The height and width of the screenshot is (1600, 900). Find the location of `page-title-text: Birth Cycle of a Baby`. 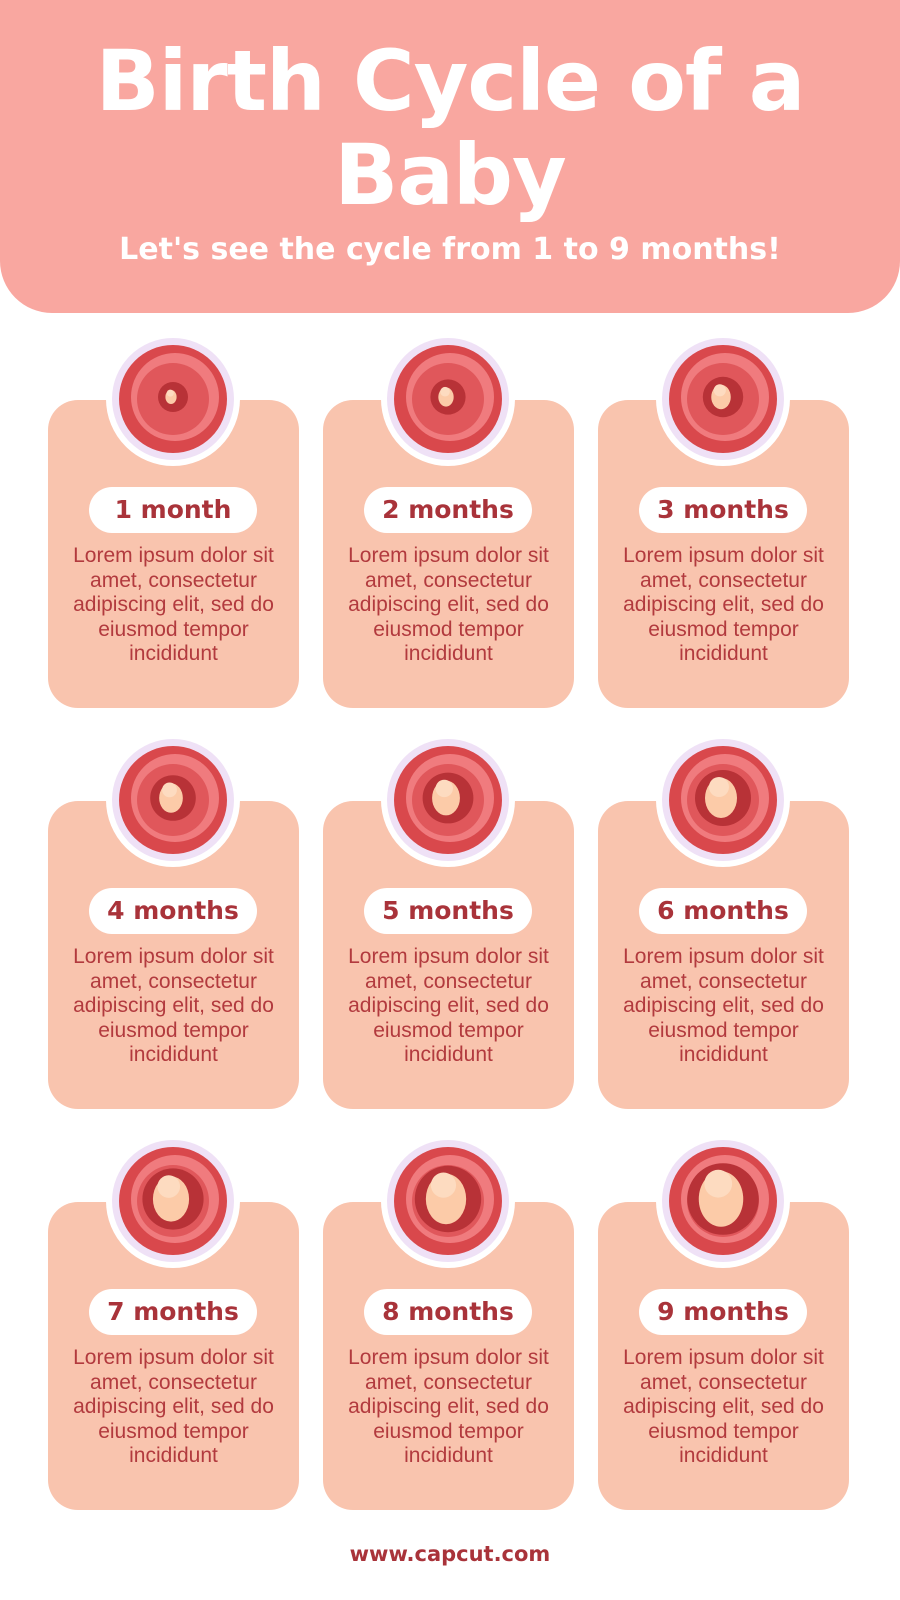

page-title-text: Birth Cycle of a Baby is located at coordinates (450, 128).